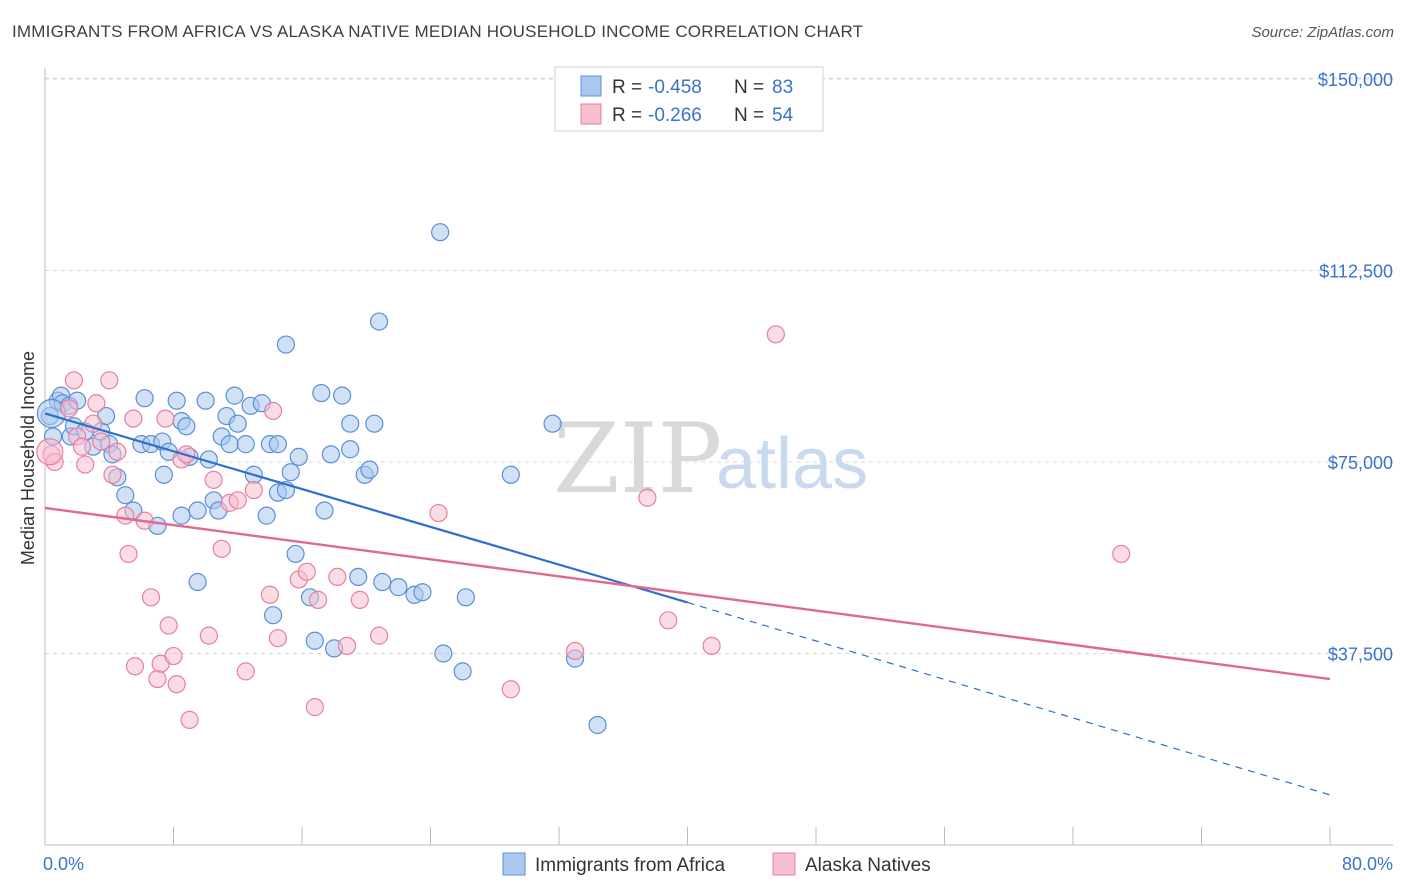  Describe the element at coordinates (627, 115) in the screenshot. I see `legend-r-label-2: R =` at that location.